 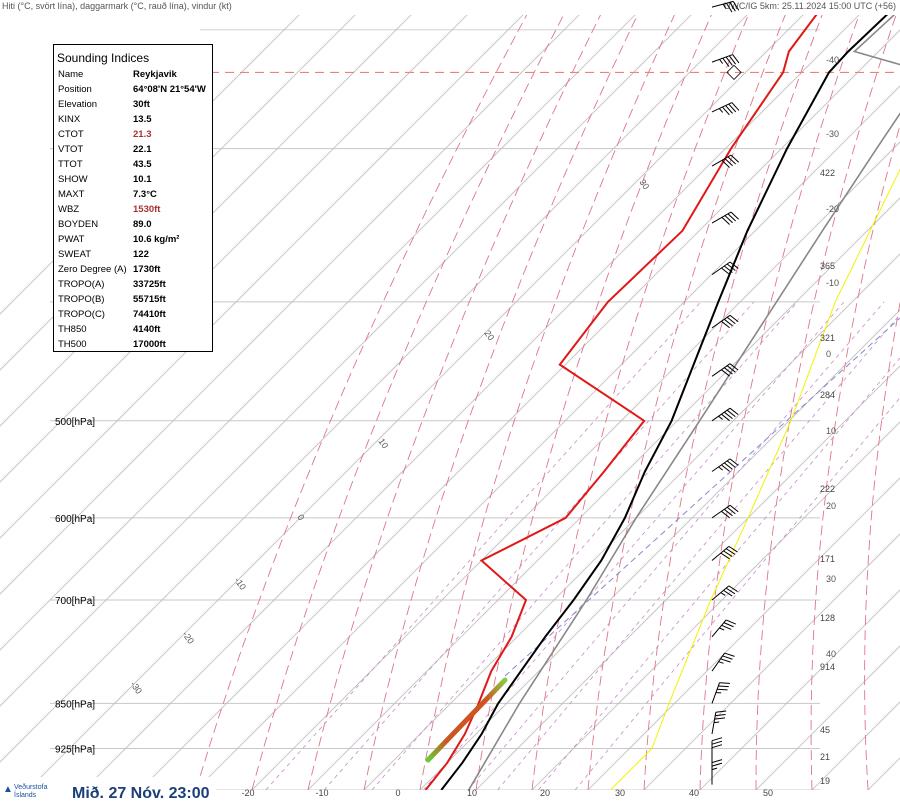 What do you see at coordinates (141, 793) in the screenshot?
I see `forecast-time: Mið. 27 Nóv. 23:00` at bounding box center [141, 793].